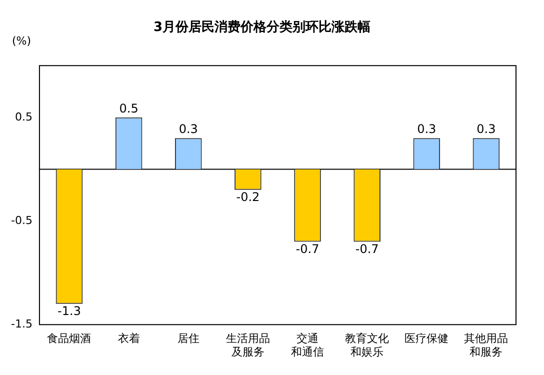 This screenshot has width=544, height=375. I want to click on x-tick-label: 生活用品及服务, so click(248, 345).